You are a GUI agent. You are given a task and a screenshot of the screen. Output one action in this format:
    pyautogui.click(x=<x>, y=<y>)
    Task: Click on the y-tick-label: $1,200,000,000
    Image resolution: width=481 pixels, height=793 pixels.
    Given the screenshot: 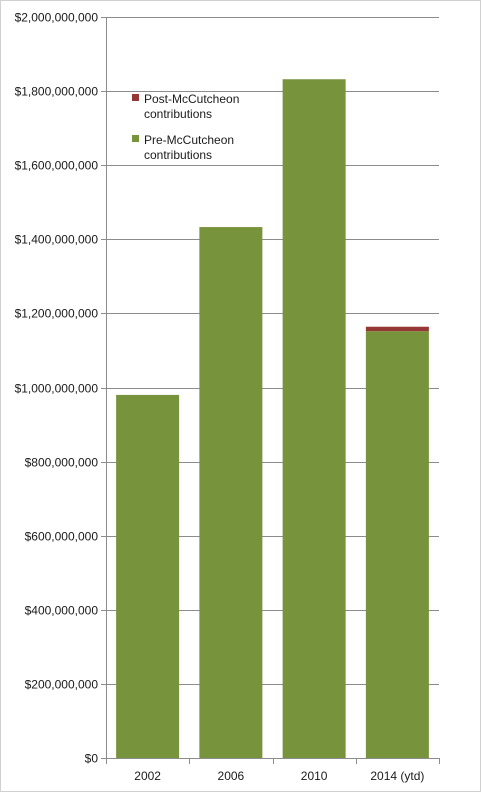 What is the action you would take?
    pyautogui.click(x=57, y=314)
    